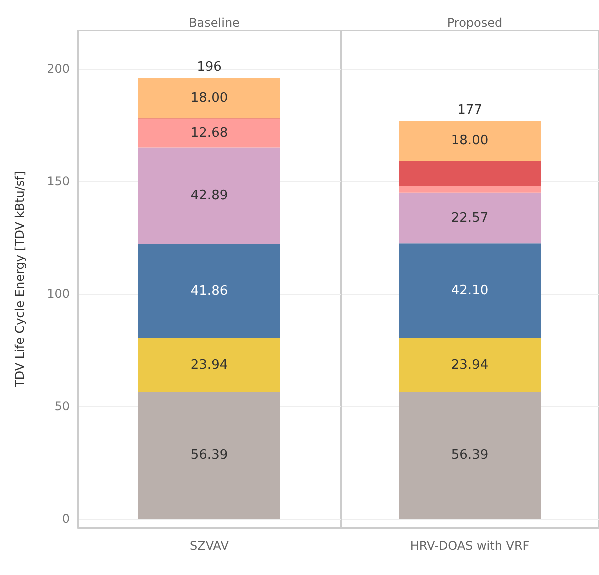 The width and height of the screenshot is (599, 575). Describe the element at coordinates (58, 69) in the screenshot. I see `y-tick-label: 200` at that location.